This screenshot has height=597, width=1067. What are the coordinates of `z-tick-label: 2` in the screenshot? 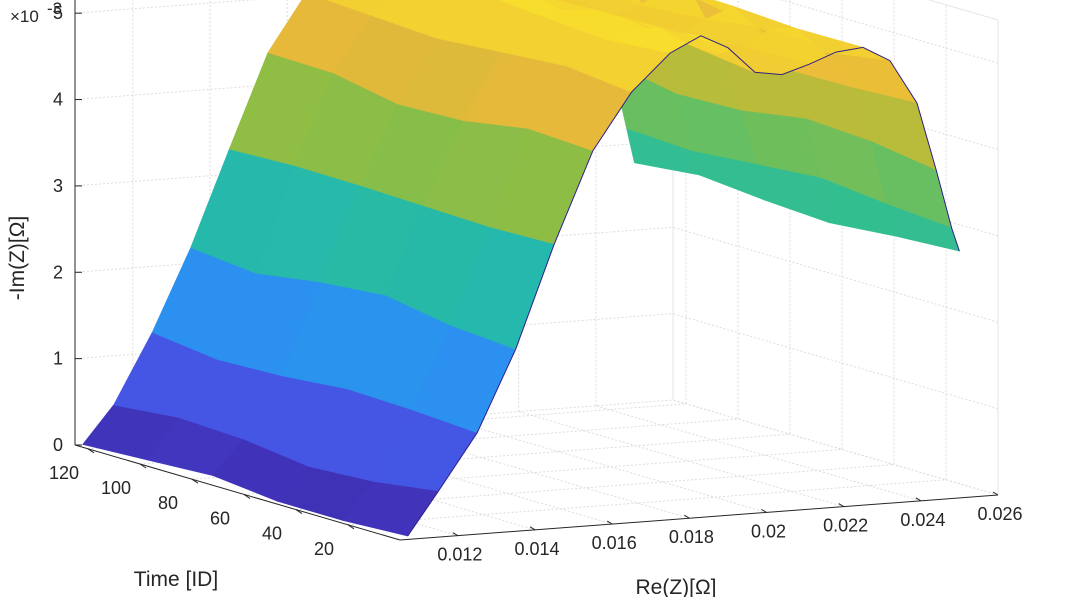 It's located at (58, 272).